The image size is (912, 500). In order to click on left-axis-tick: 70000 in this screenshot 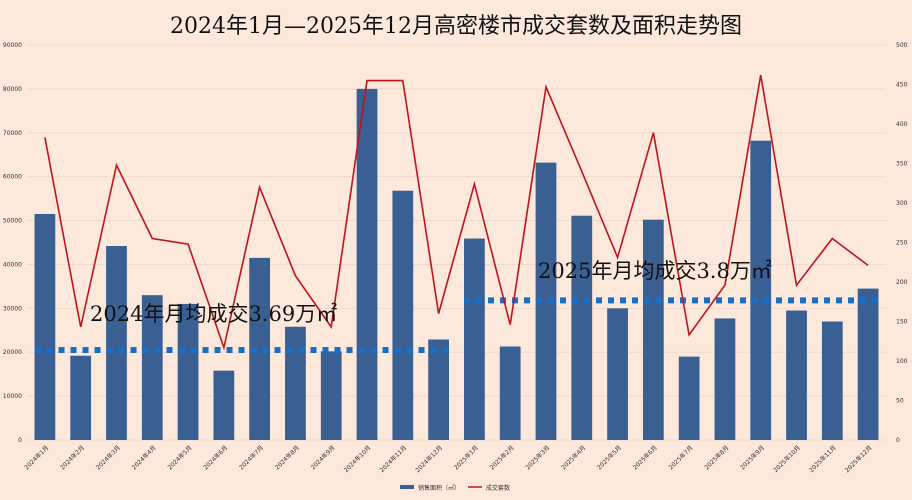, I will do `click(12, 133)`.